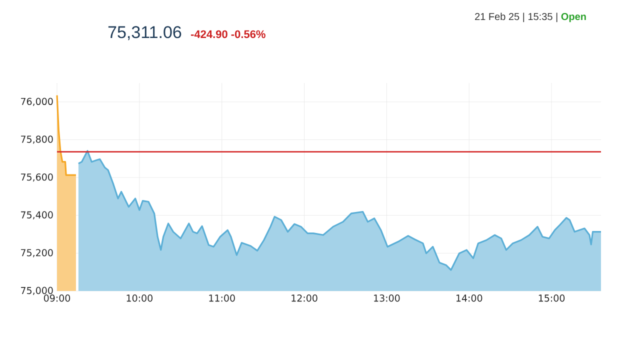 The image size is (620, 342). I want to click on y-tick-label: 75,200, so click(37, 253).